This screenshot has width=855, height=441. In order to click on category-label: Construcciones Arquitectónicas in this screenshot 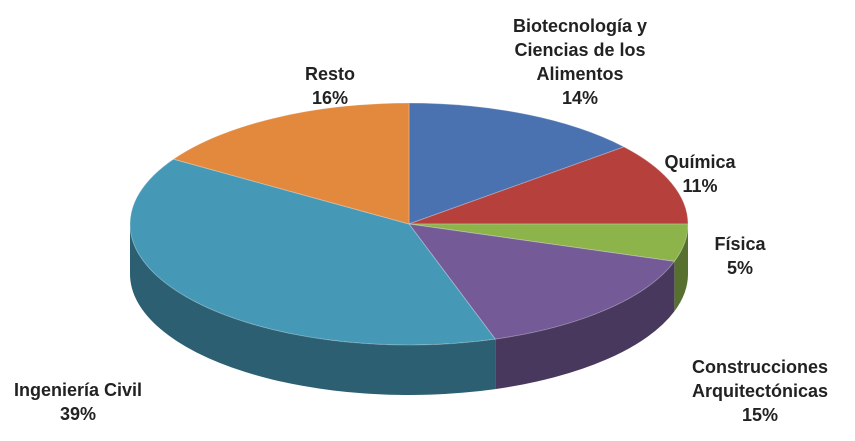, I will do `click(760, 379)`.